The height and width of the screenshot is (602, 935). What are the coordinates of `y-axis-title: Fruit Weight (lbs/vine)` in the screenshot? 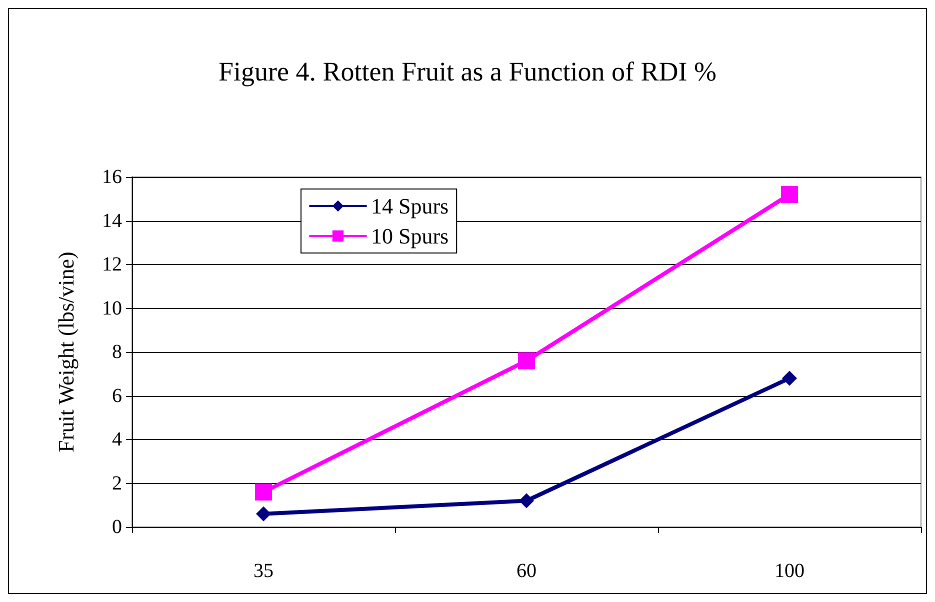 It's located at (66, 352).